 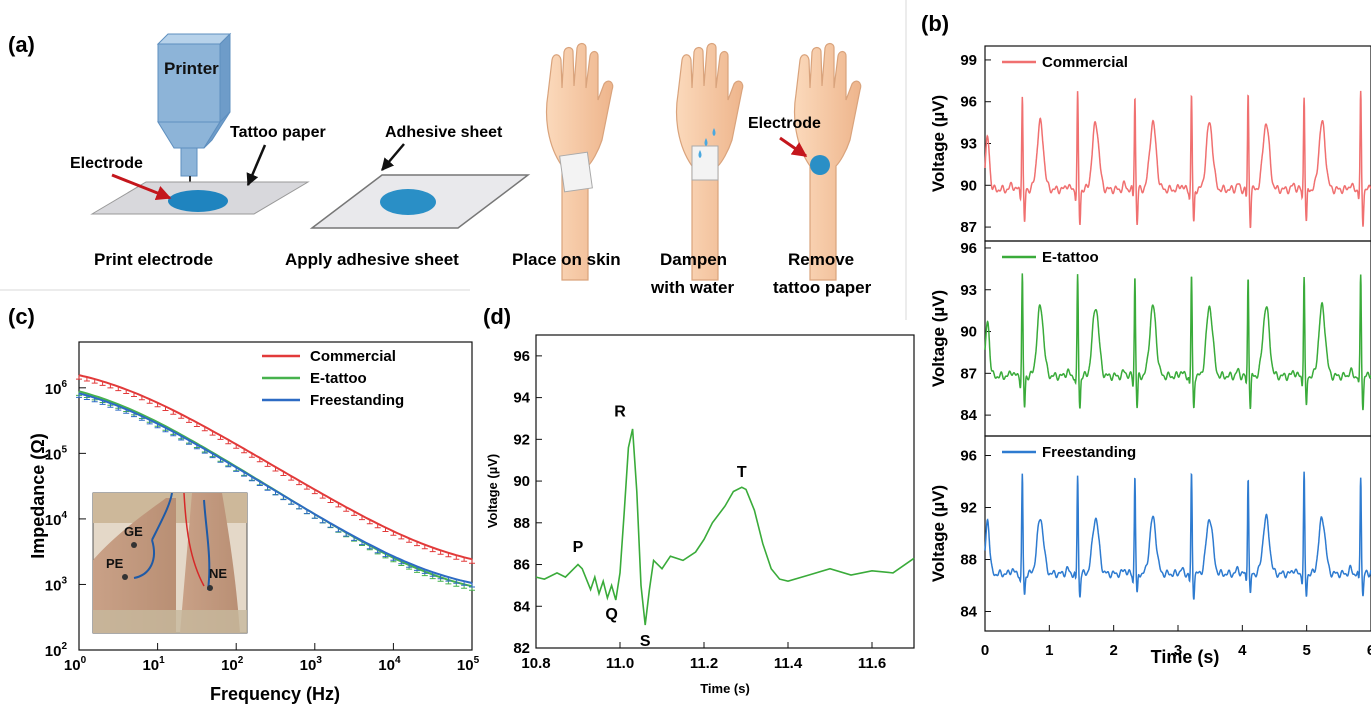 What do you see at coordinates (444, 132) in the screenshot?
I see `adhesive-sheet-label: Adhesive sheet` at bounding box center [444, 132].